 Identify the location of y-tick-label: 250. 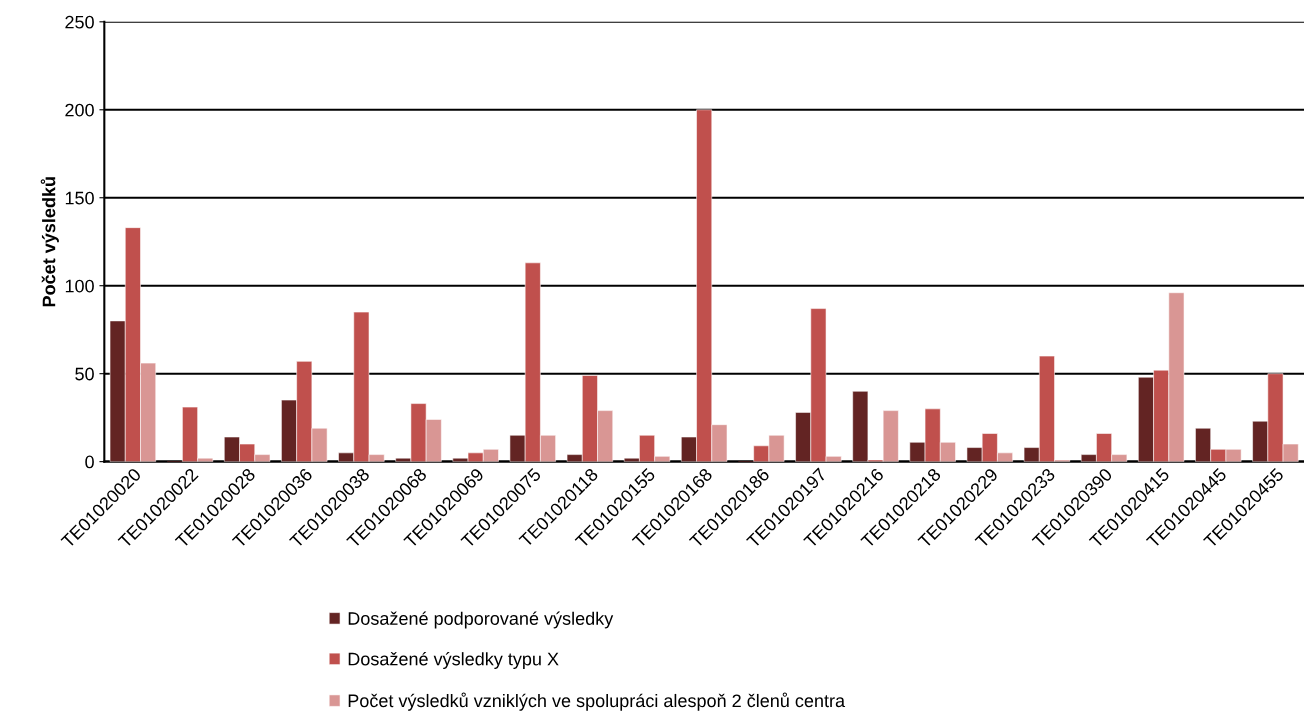
(79, 22).